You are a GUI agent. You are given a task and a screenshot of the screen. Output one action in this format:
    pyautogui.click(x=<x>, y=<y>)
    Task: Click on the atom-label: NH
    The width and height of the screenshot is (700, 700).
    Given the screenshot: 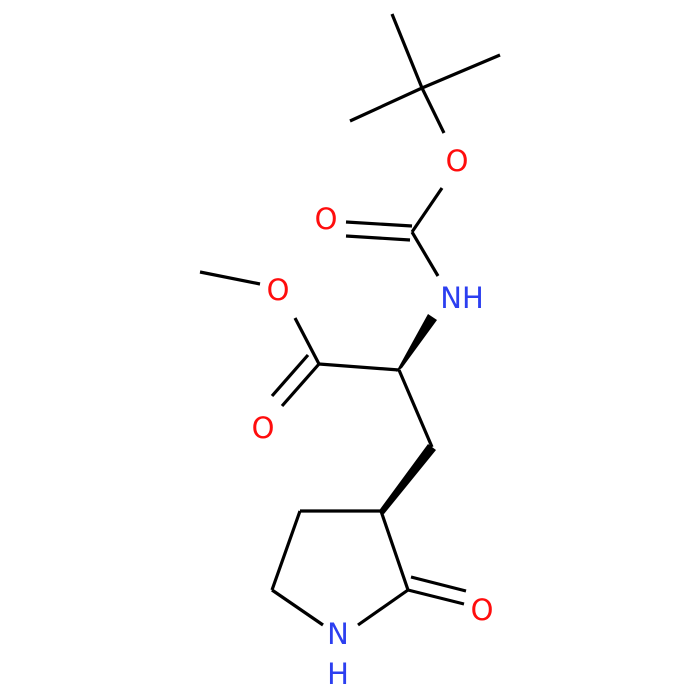 What is the action you would take?
    pyautogui.click(x=462, y=298)
    